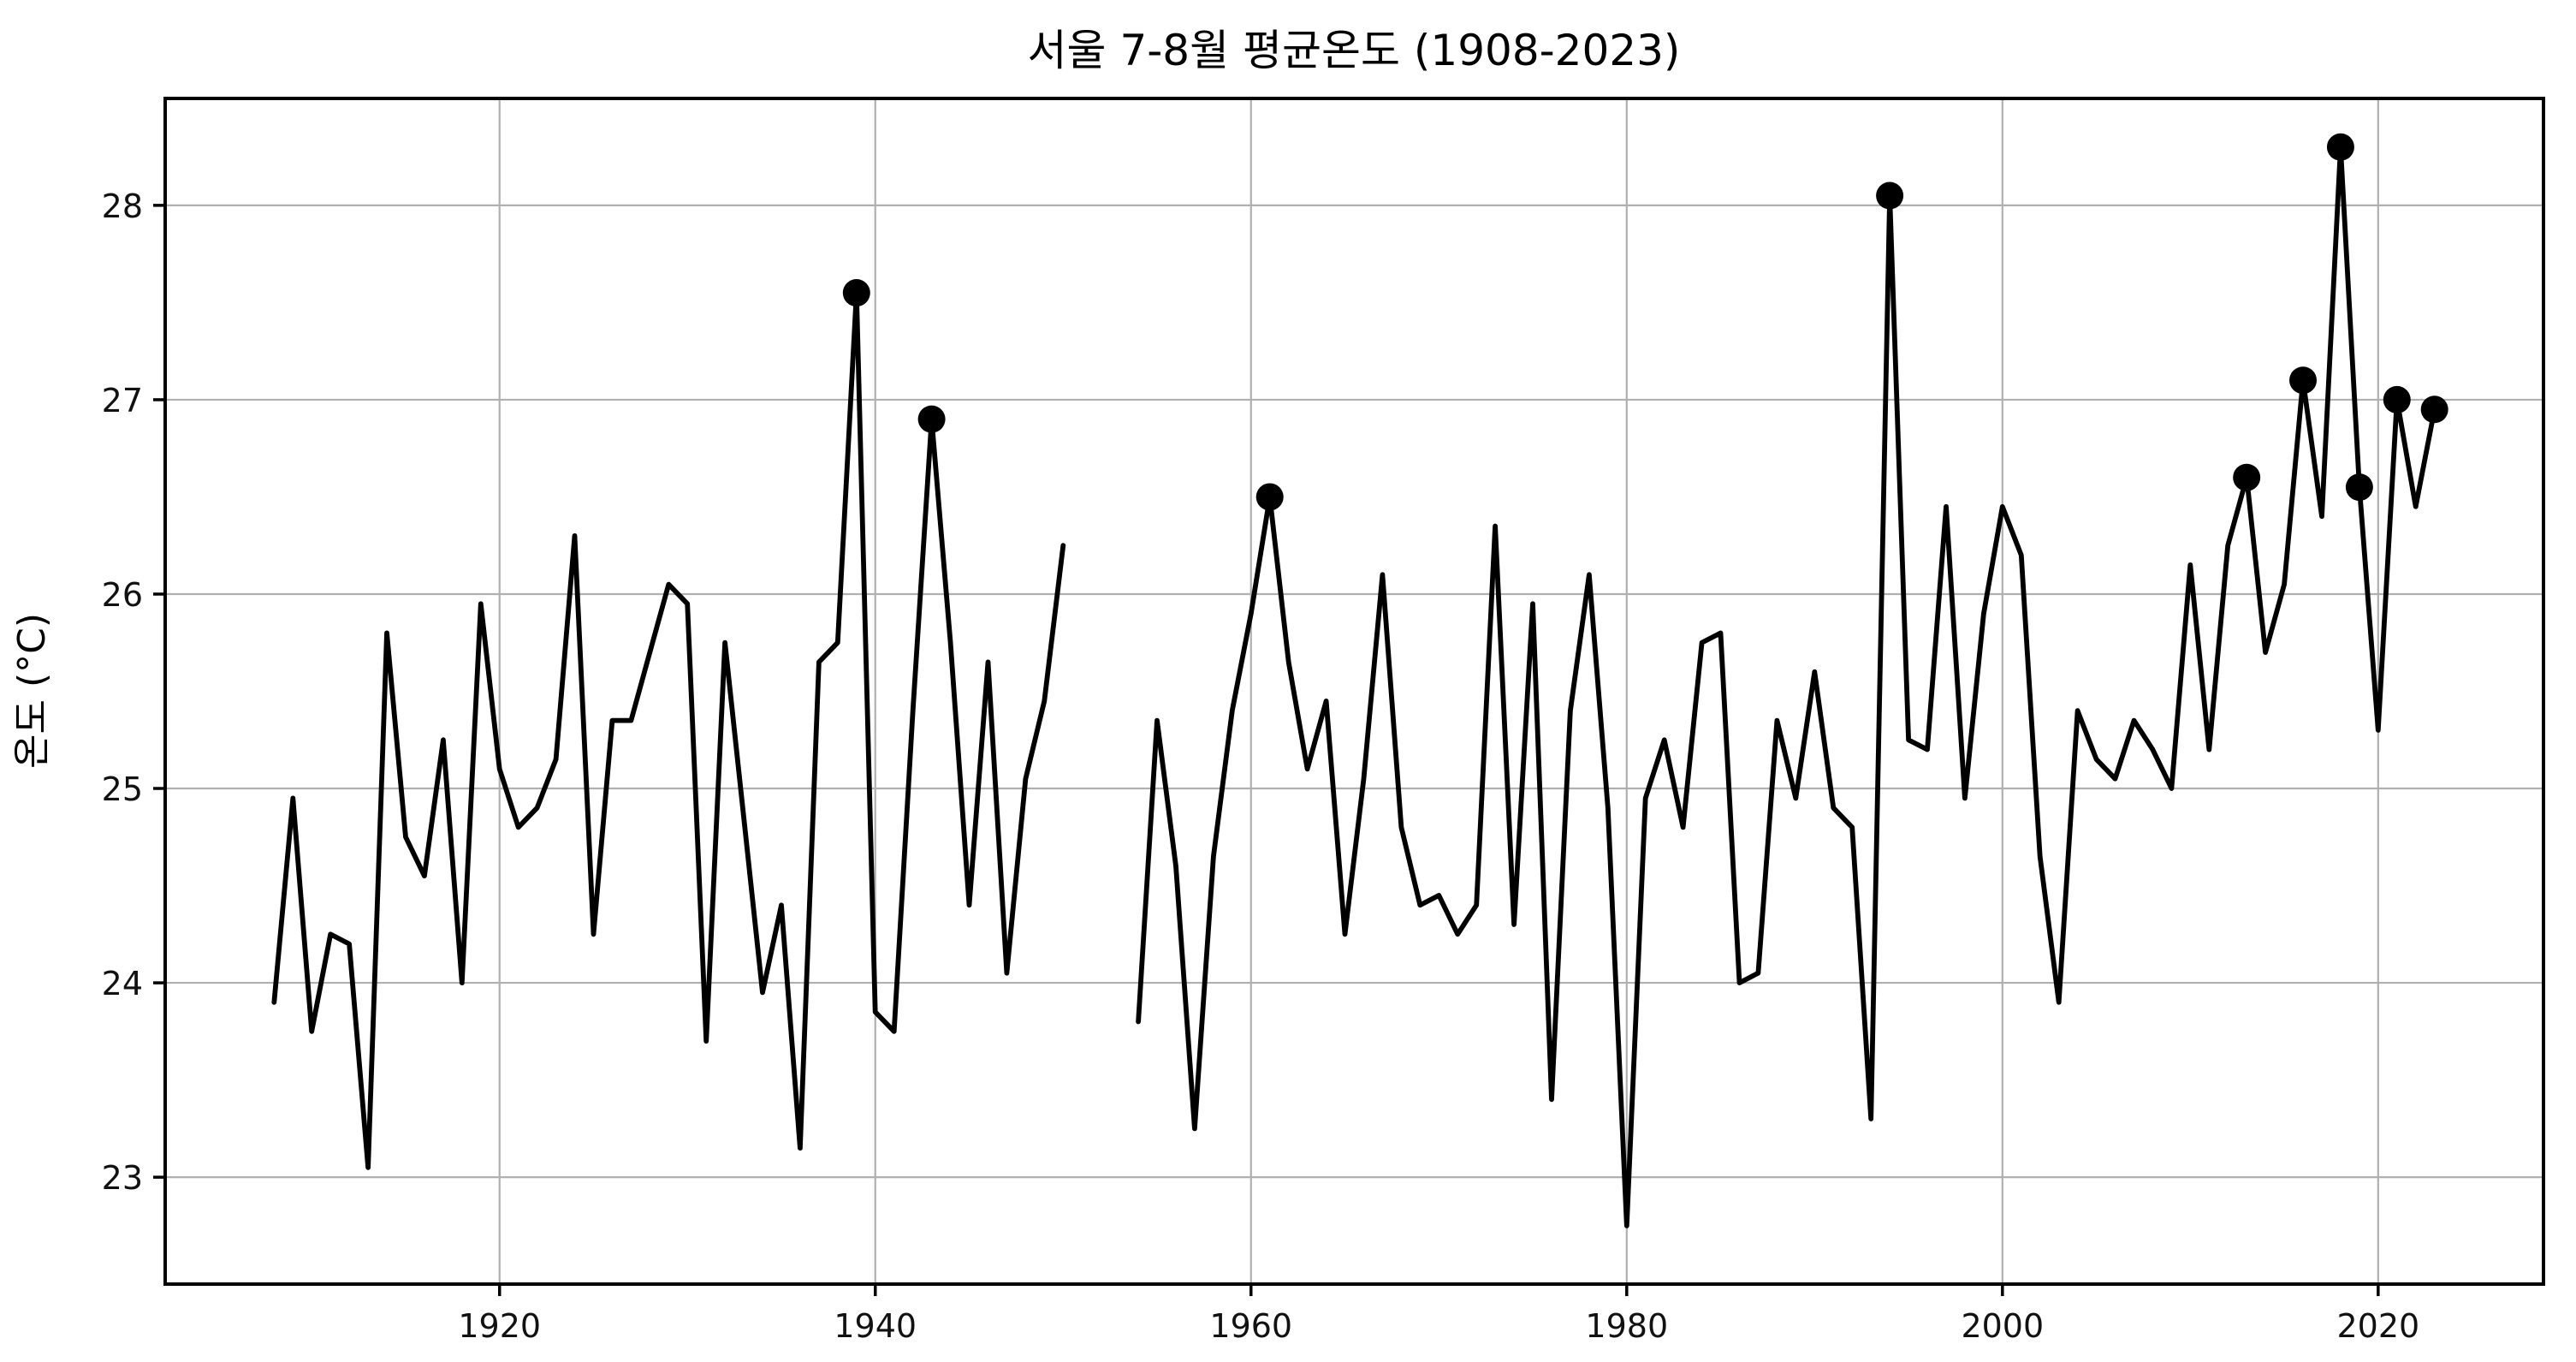 Image resolution: width=2576 pixels, height=1362 pixels. What do you see at coordinates (32, 691) in the screenshot?
I see `y-axis-label: 온도 (°C)` at bounding box center [32, 691].